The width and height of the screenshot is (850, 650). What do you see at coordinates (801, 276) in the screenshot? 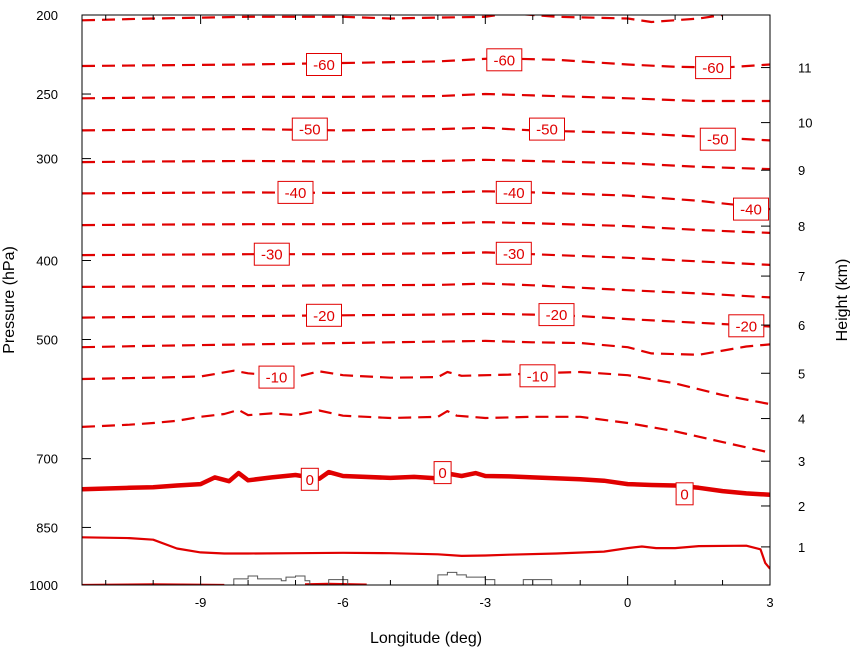
I see `y2-tick-label: 7` at bounding box center [801, 276].